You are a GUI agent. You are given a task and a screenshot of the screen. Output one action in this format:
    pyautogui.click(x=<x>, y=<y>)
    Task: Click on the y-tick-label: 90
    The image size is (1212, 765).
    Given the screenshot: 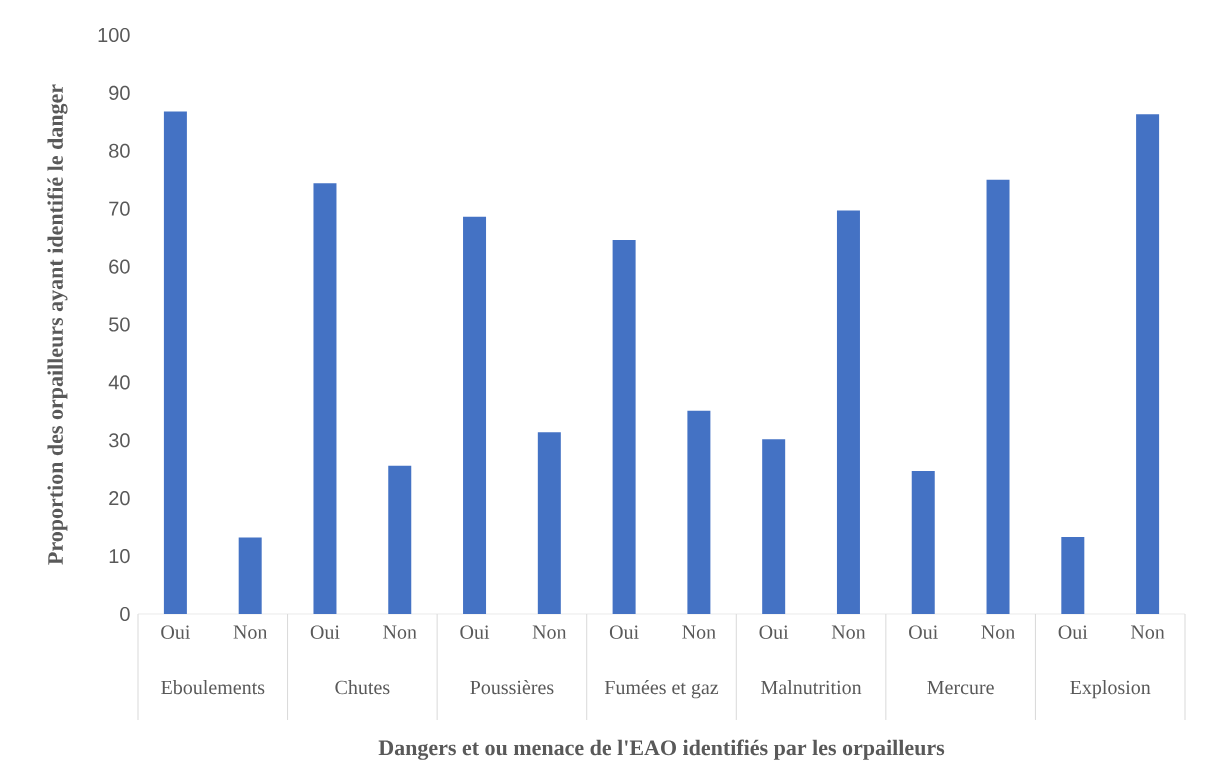 What is the action you would take?
    pyautogui.click(x=119, y=92)
    